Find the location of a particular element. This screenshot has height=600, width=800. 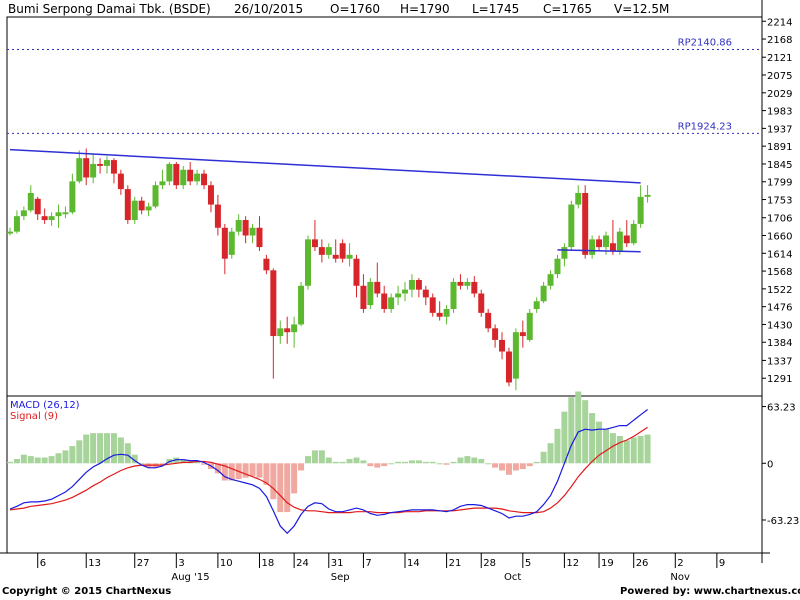

x-month-label: Aug '15 is located at coordinates (190, 577).